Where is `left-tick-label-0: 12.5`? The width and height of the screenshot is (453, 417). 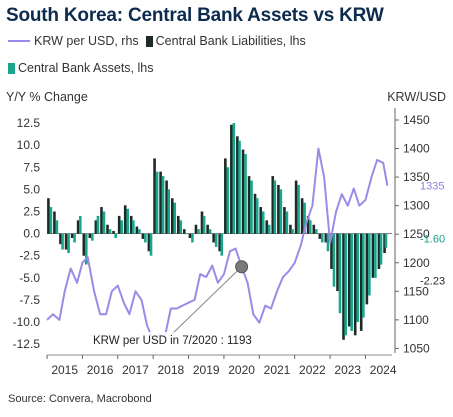
left-tick-label-0: 12.5 is located at coordinates (29, 123).